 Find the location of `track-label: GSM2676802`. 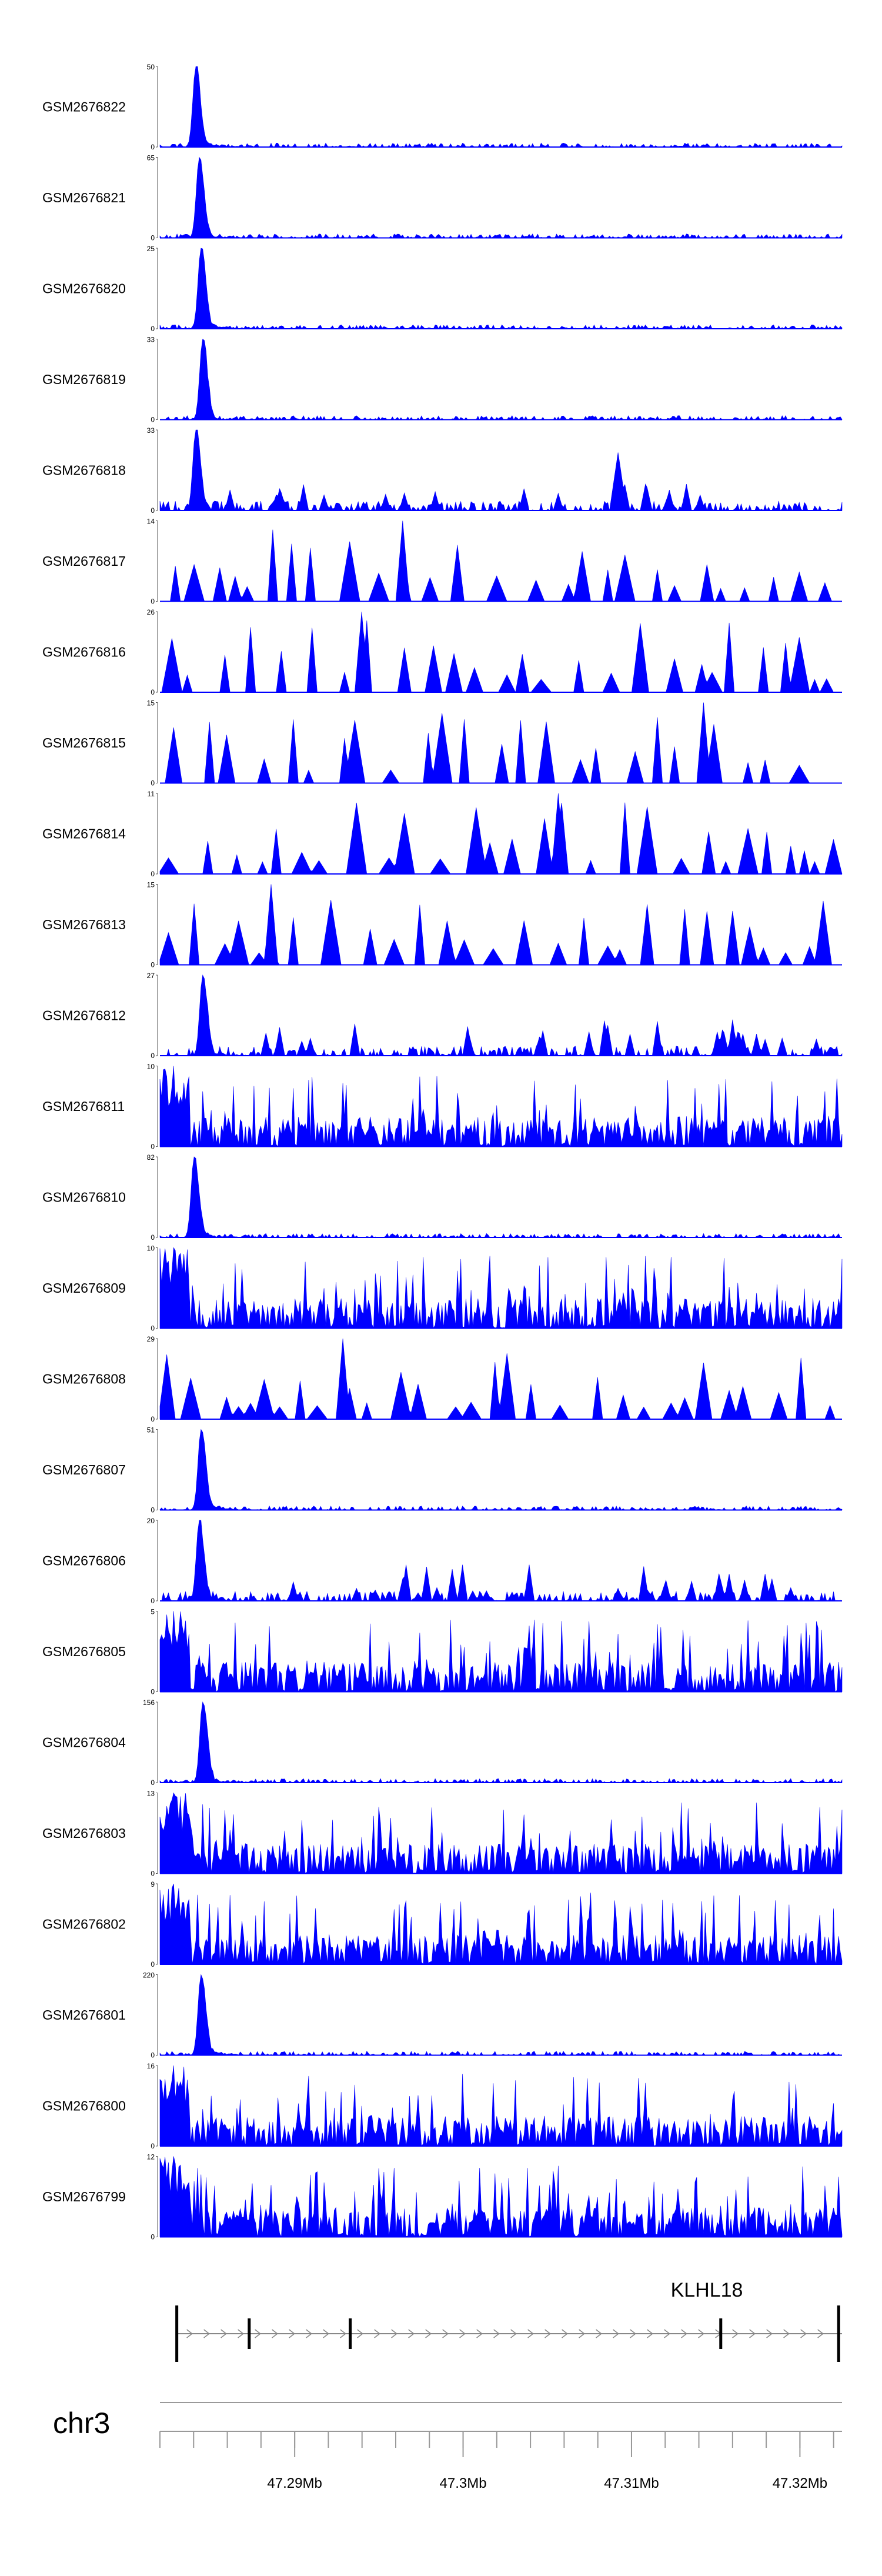

track-label: GSM2676802 is located at coordinates (84, 1924).